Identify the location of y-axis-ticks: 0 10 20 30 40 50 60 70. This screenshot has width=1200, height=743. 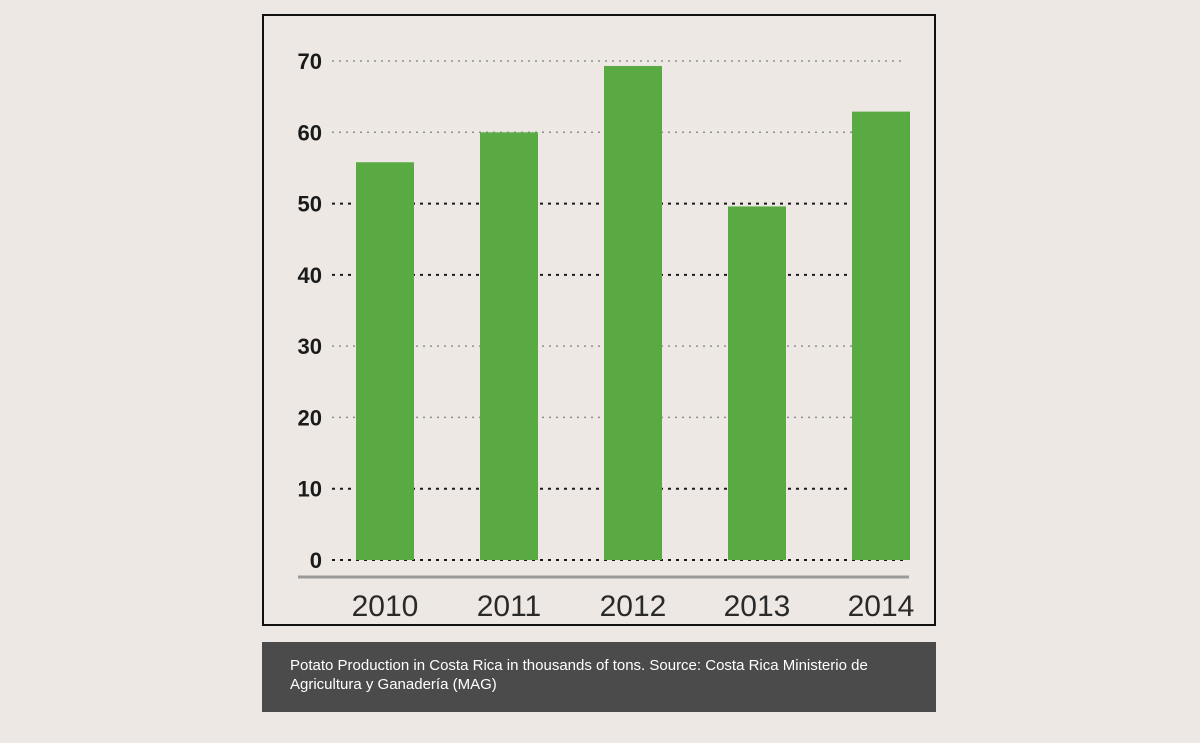
(310, 311).